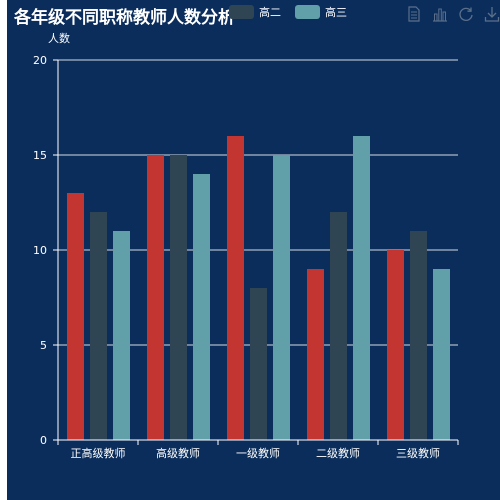  Describe the element at coordinates (418, 453) in the screenshot. I see `x-tick-label: 三级教师` at that location.